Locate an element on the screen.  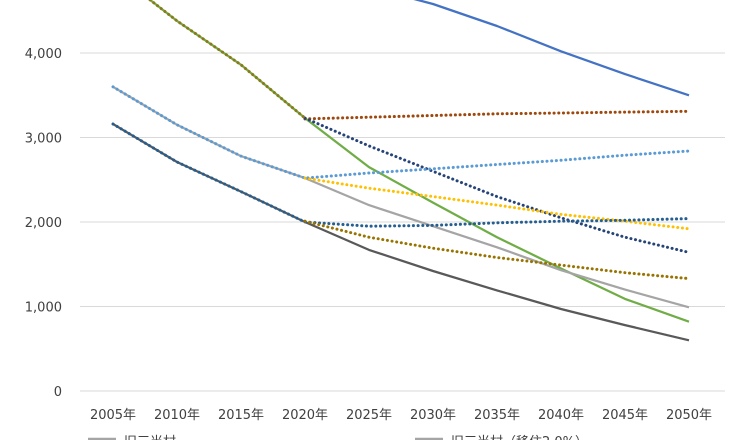
y-tick-label: 4,000 is located at coordinates (43, 54).